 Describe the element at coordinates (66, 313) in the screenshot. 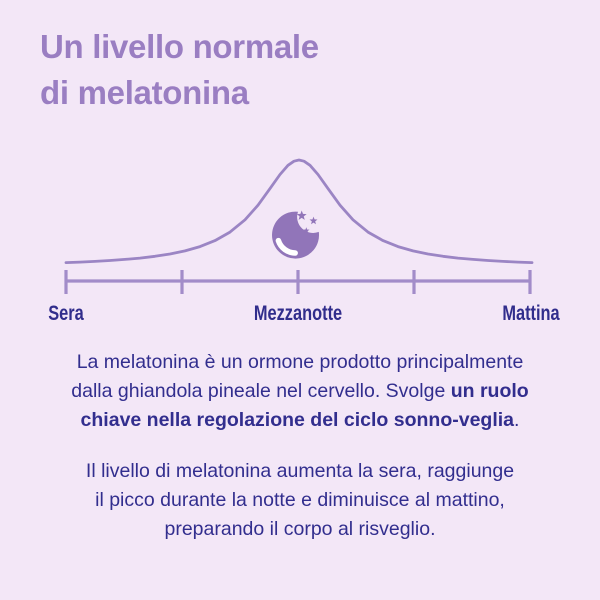

I see `axis-label-sera: Sera` at that location.